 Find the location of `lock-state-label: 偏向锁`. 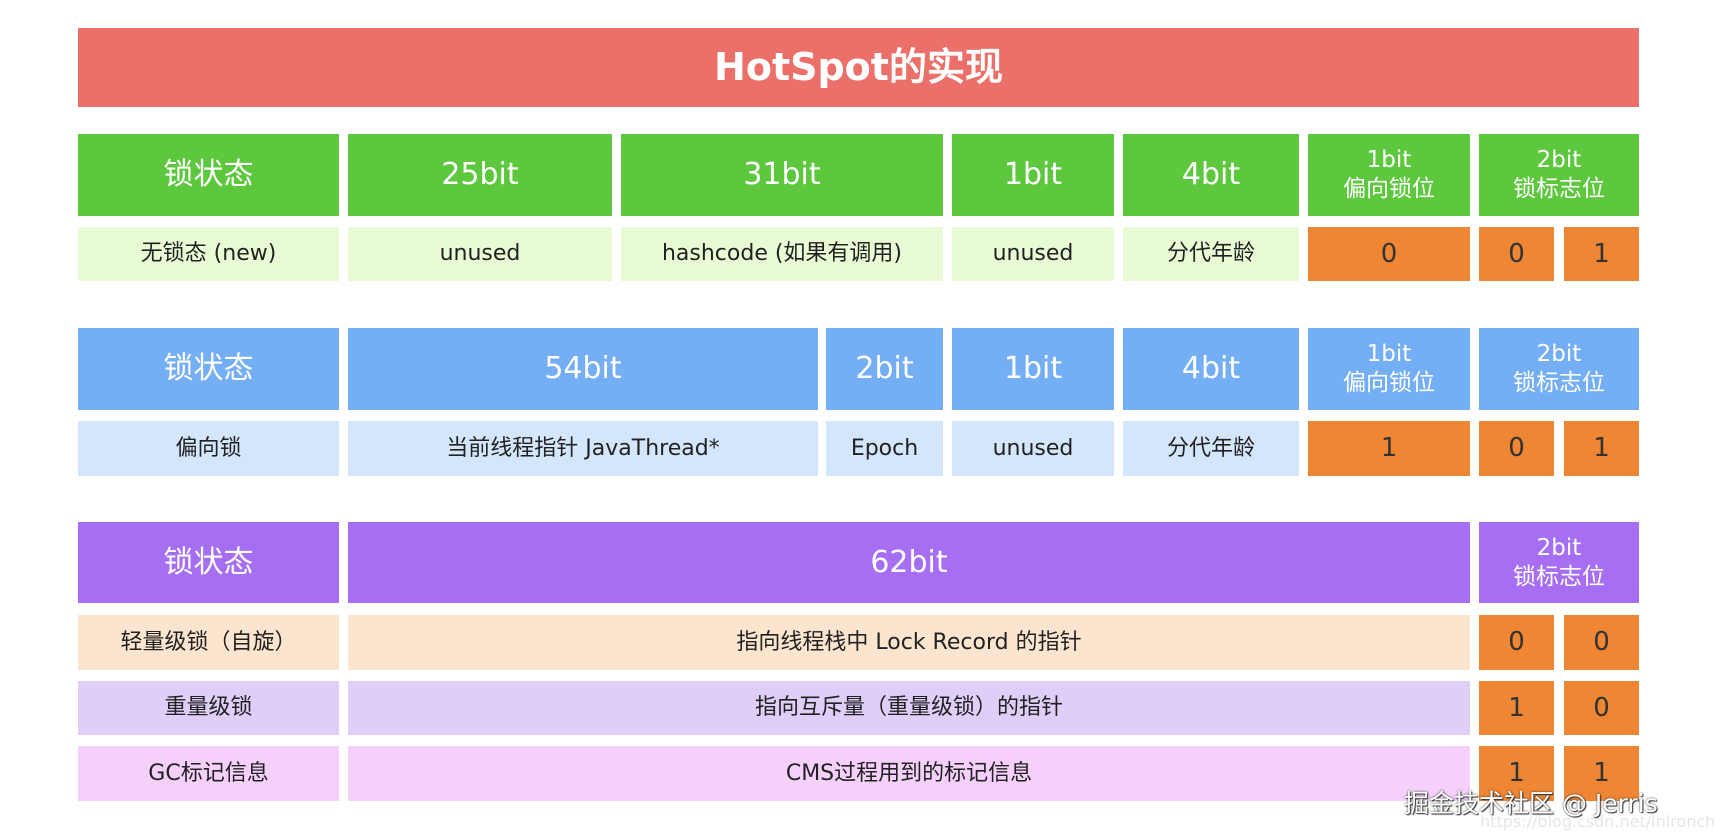

lock-state-label: 偏向锁 is located at coordinates (208, 448).